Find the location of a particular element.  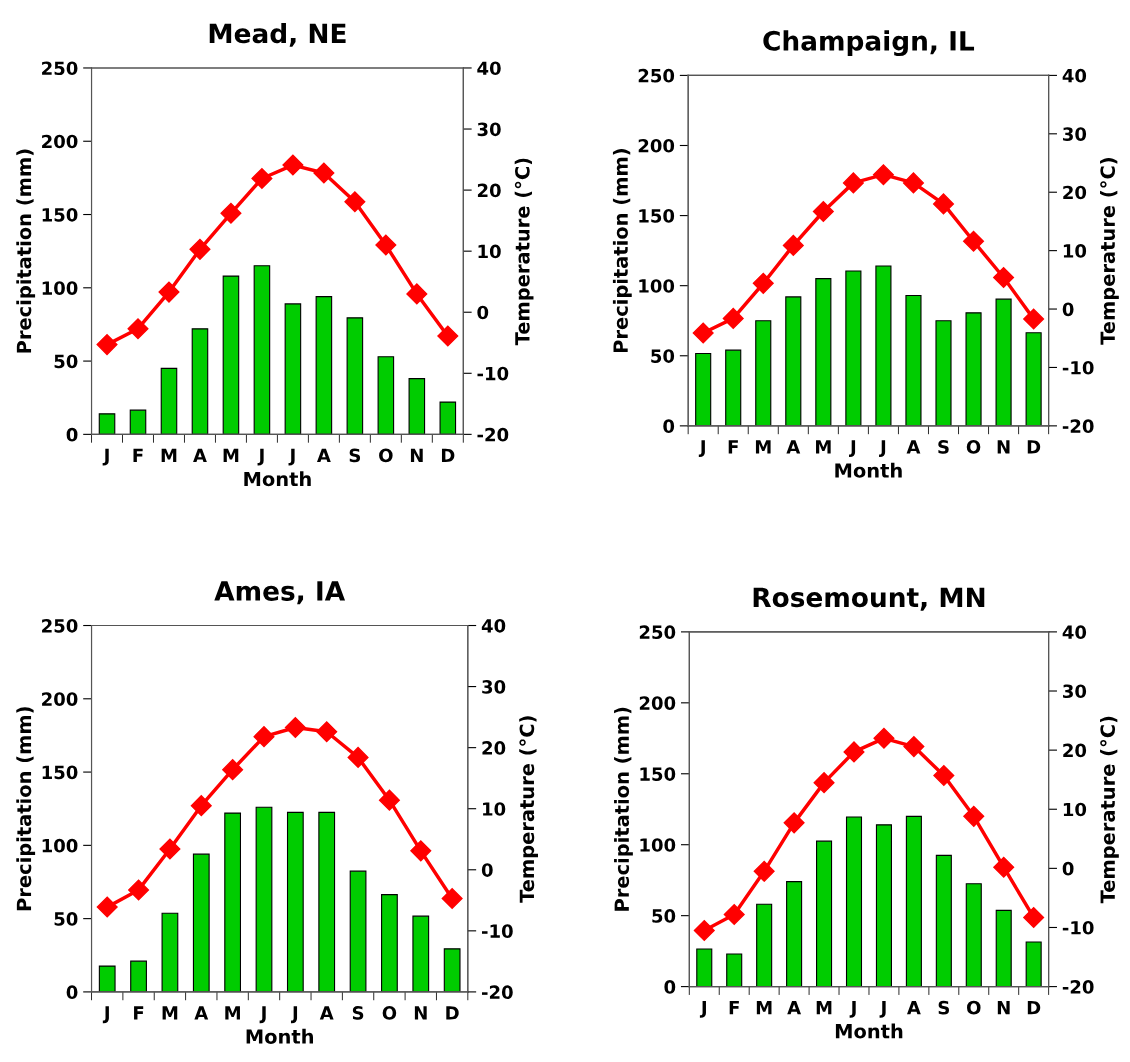

chart-title: Rosemount, MN is located at coordinates (869, 599).